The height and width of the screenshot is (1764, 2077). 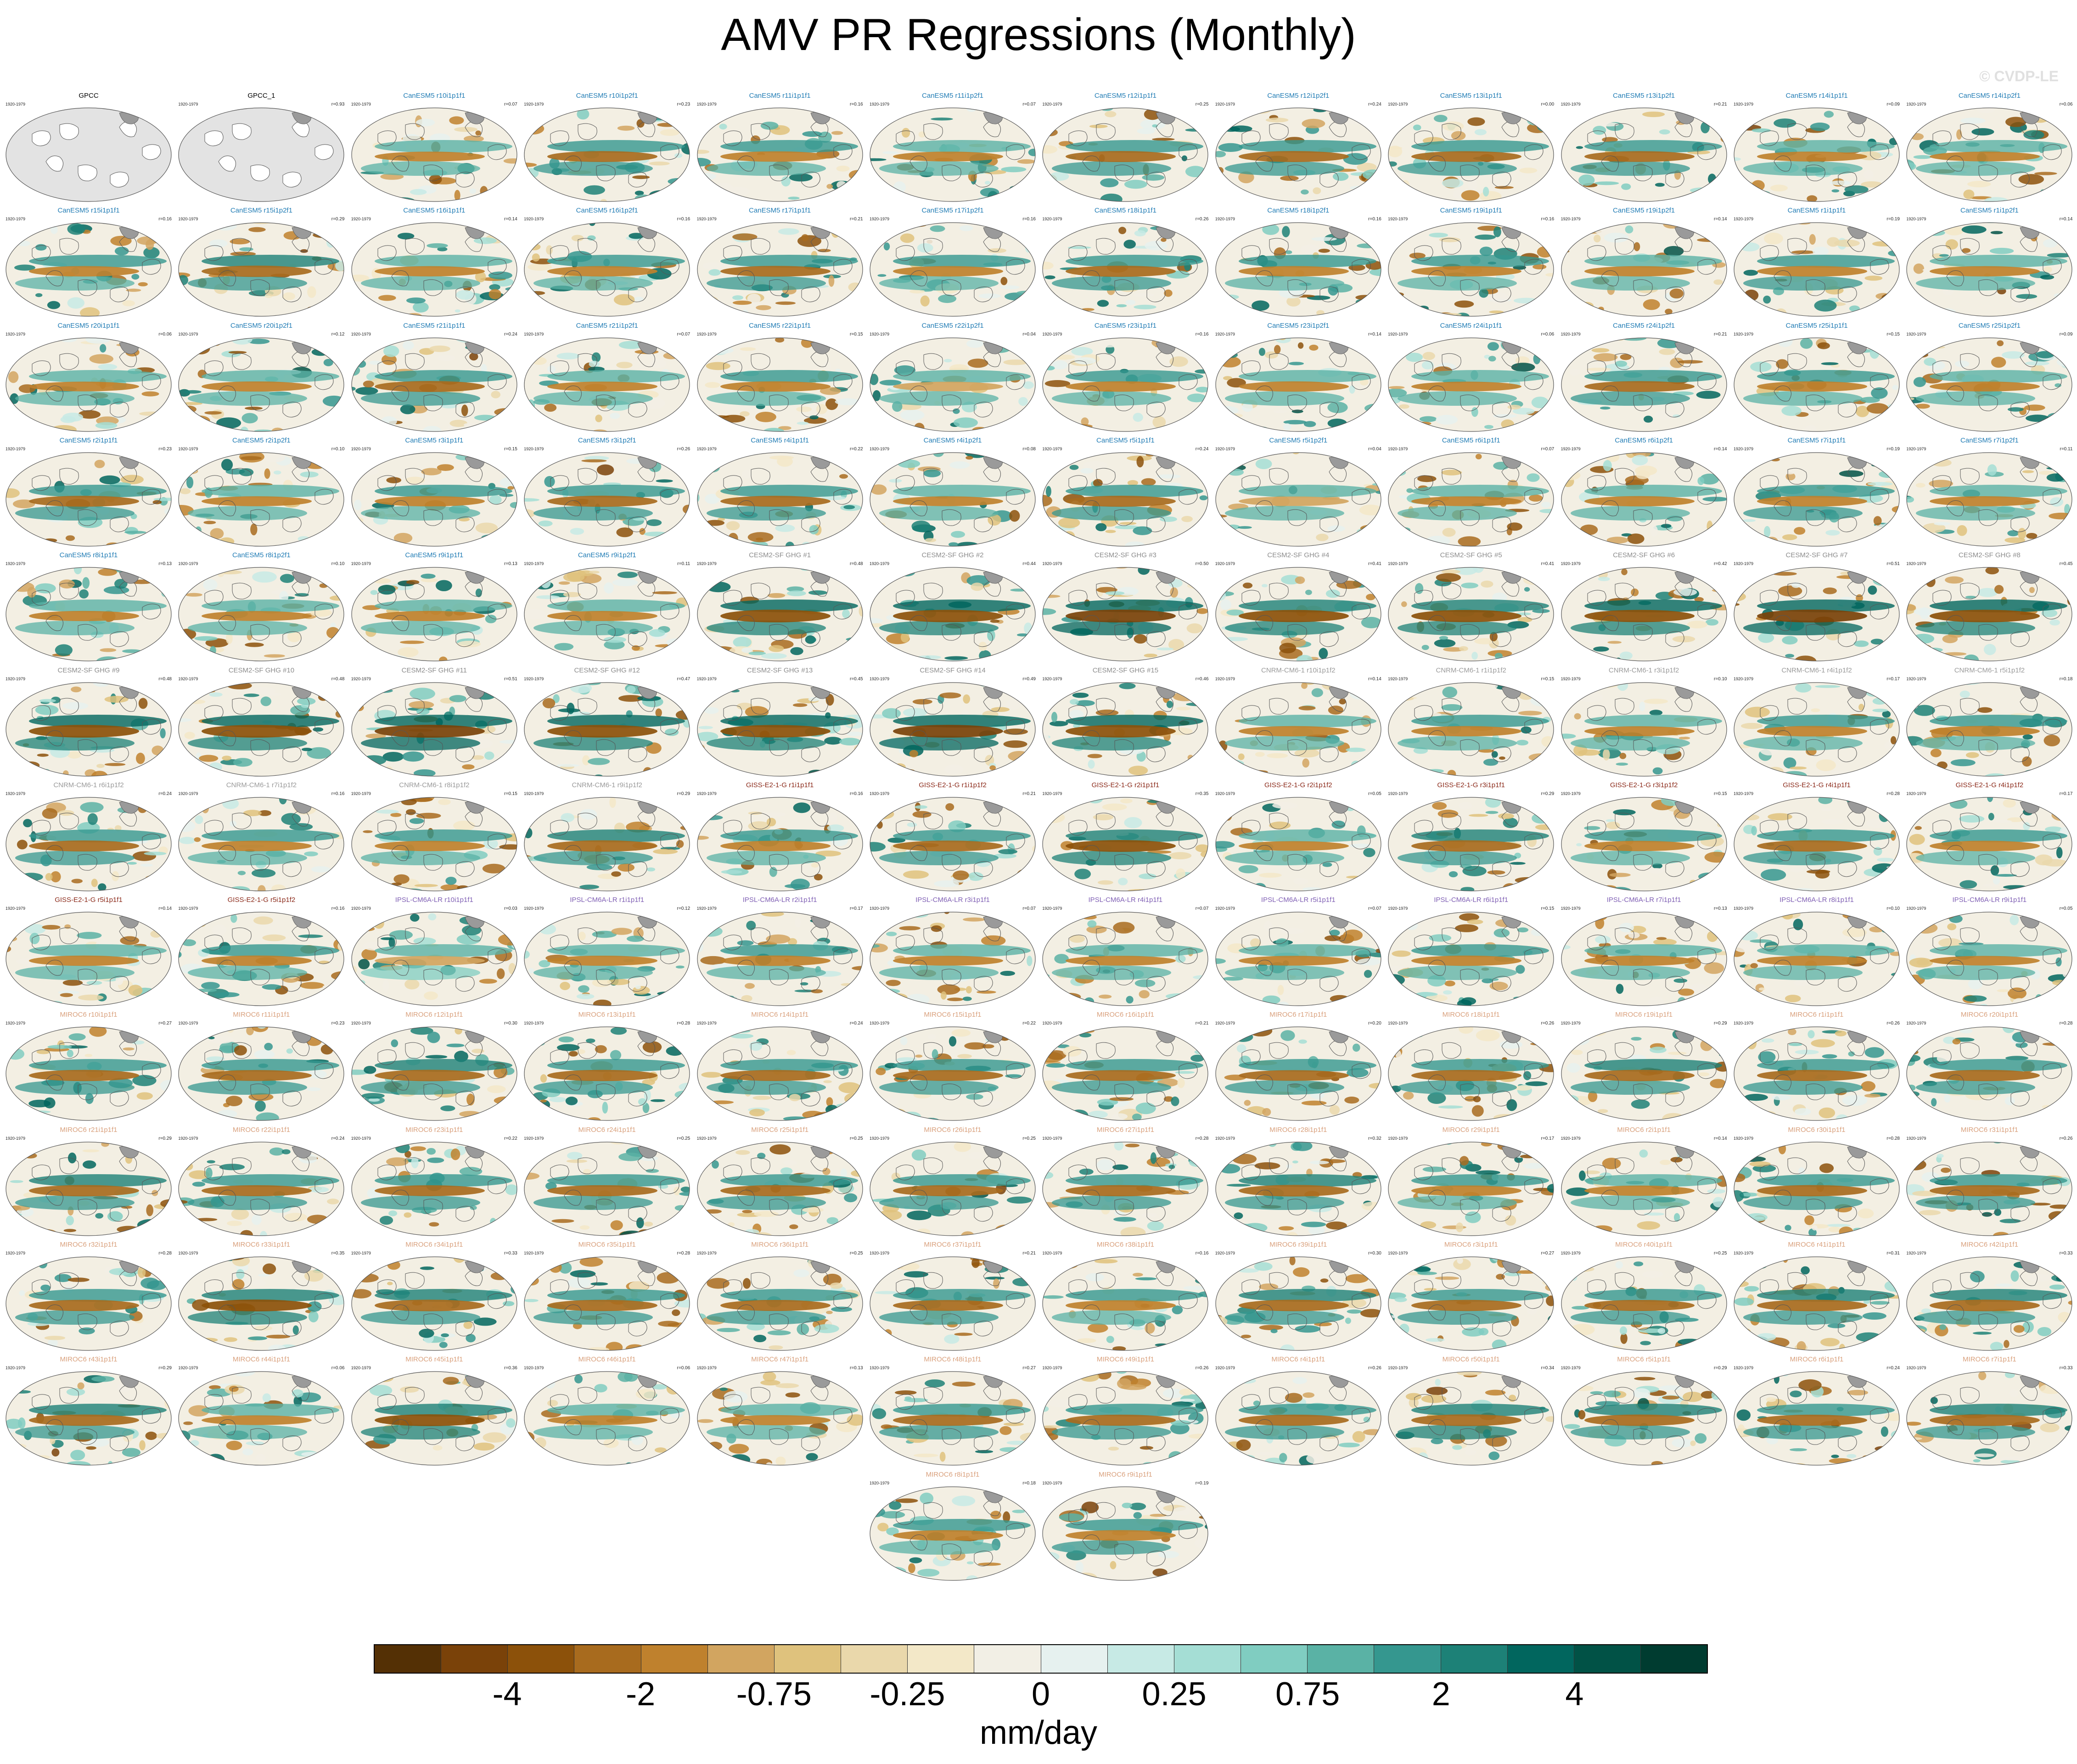 I want to click on panel-correlation: r=0.00, so click(x=1548, y=104).